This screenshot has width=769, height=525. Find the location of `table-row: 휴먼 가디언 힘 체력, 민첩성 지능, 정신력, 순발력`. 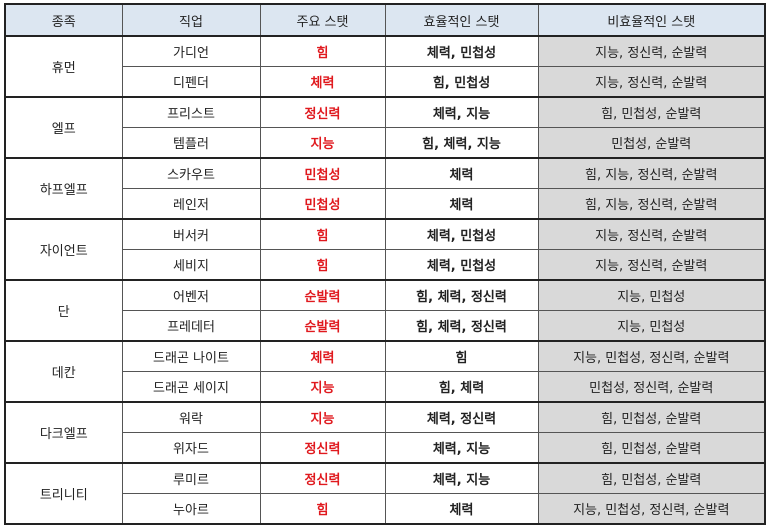

table-row: 휴먼 가디언 힘 체력, 민첩성 지능, 정신력, 순발력 is located at coordinates (385, 66).